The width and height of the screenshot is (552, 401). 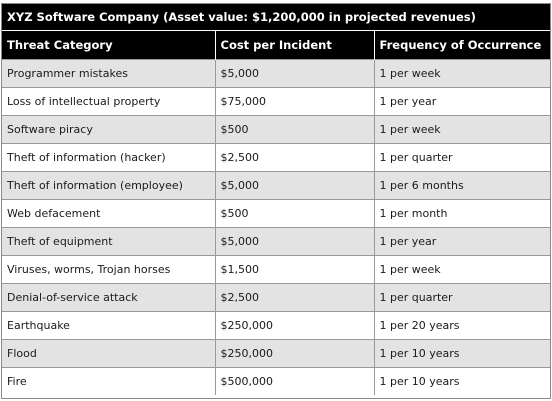 What do you see at coordinates (461, 45) in the screenshot?
I see `header-frequency: Frequency of Occurrence` at bounding box center [461, 45].